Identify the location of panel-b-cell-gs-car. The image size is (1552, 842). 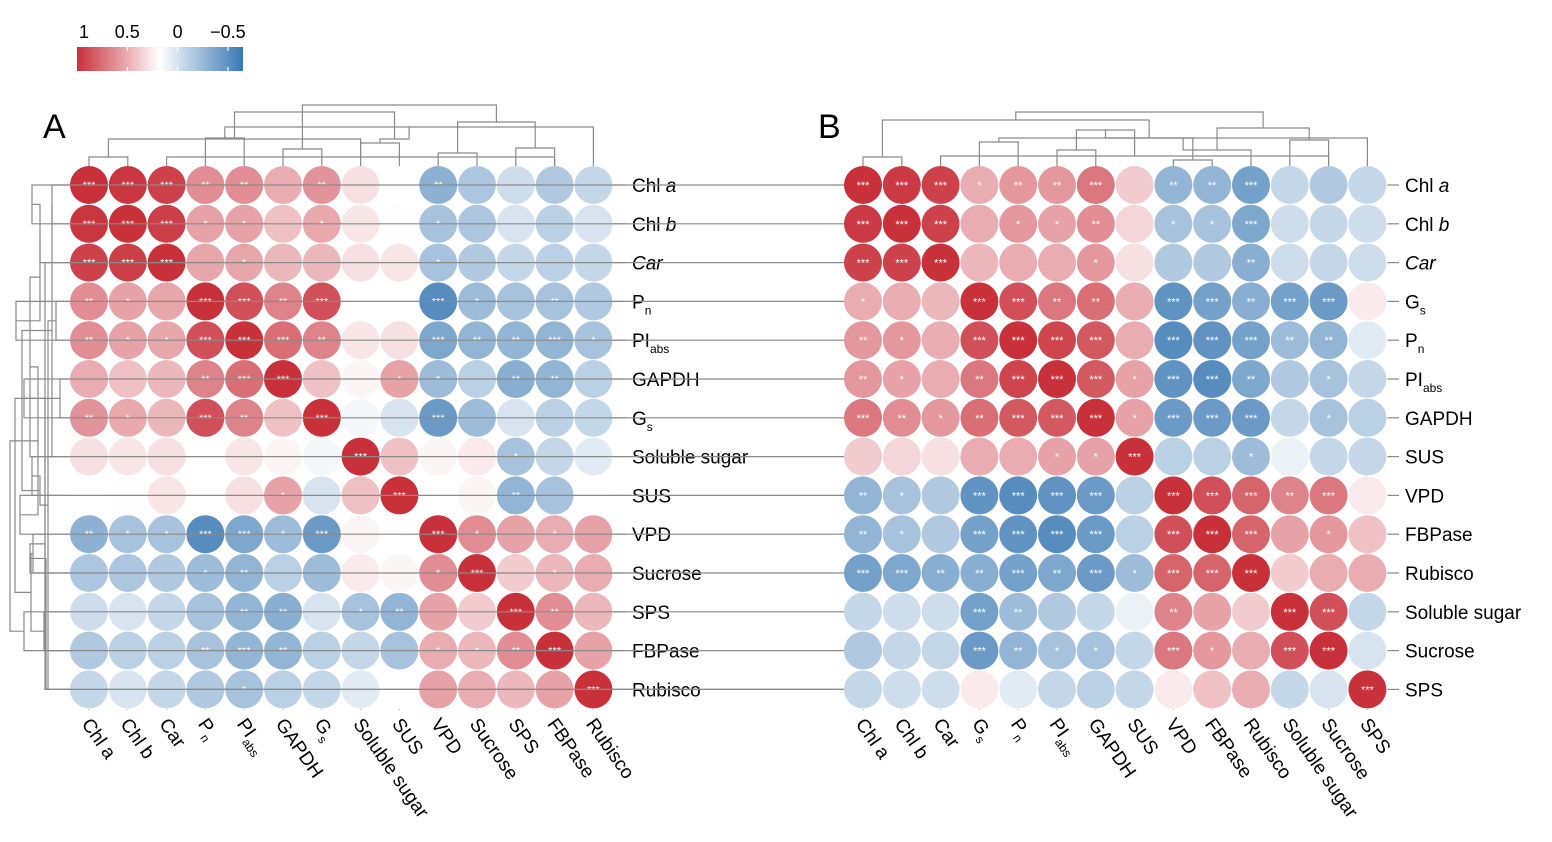
(940, 301).